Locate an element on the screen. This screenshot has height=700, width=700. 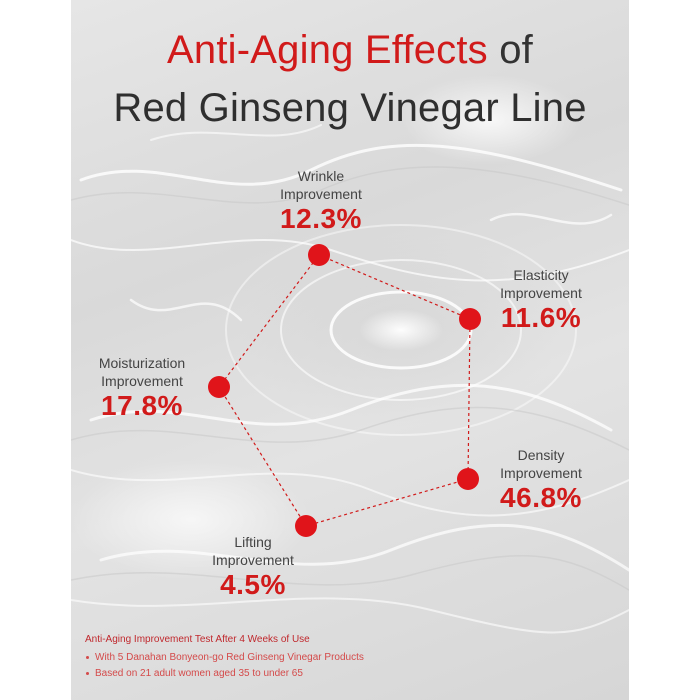
wrinkle-value: 12.3% is located at coordinates (321, 218).